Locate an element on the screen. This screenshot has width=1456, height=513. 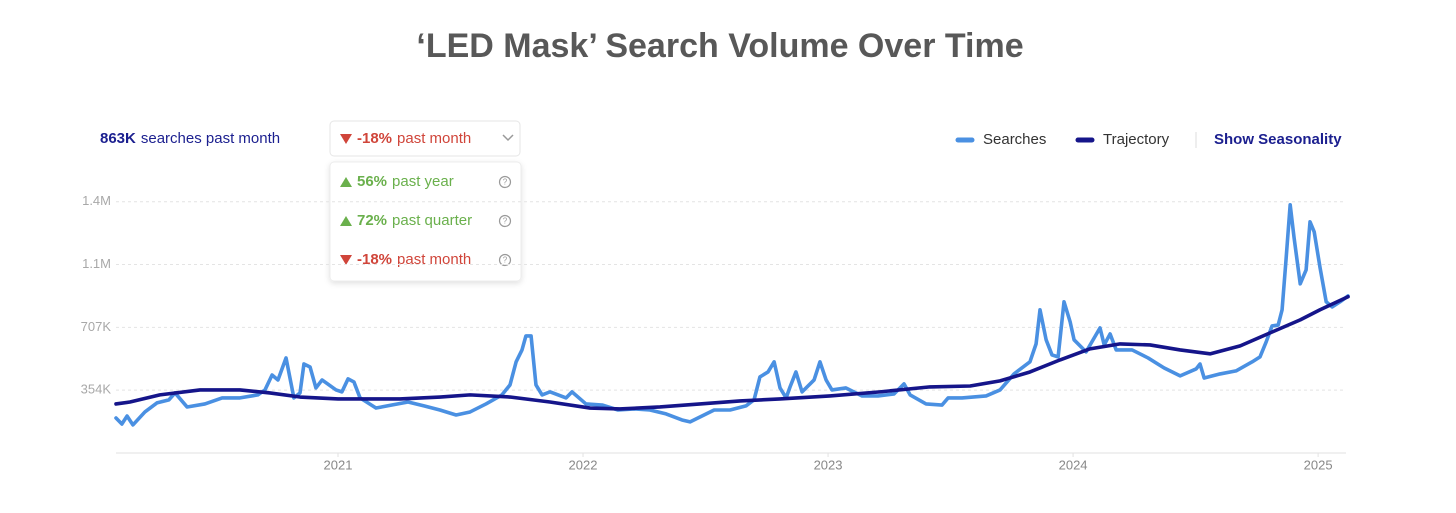
x-tick-label: 2022 is located at coordinates (583, 464).